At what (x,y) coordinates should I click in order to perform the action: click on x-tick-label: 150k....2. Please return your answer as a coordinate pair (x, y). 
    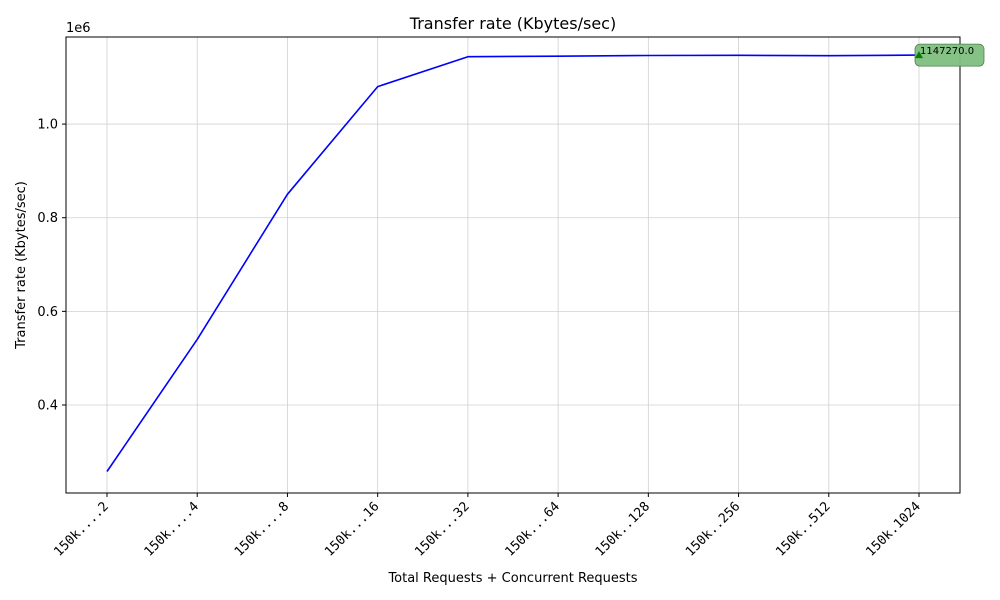
    Looking at the image, I should click on (81, 529).